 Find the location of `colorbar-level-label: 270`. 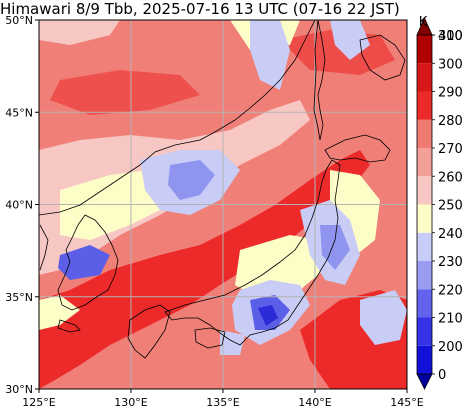

colorbar-level-label: 270 is located at coordinates (450, 149).